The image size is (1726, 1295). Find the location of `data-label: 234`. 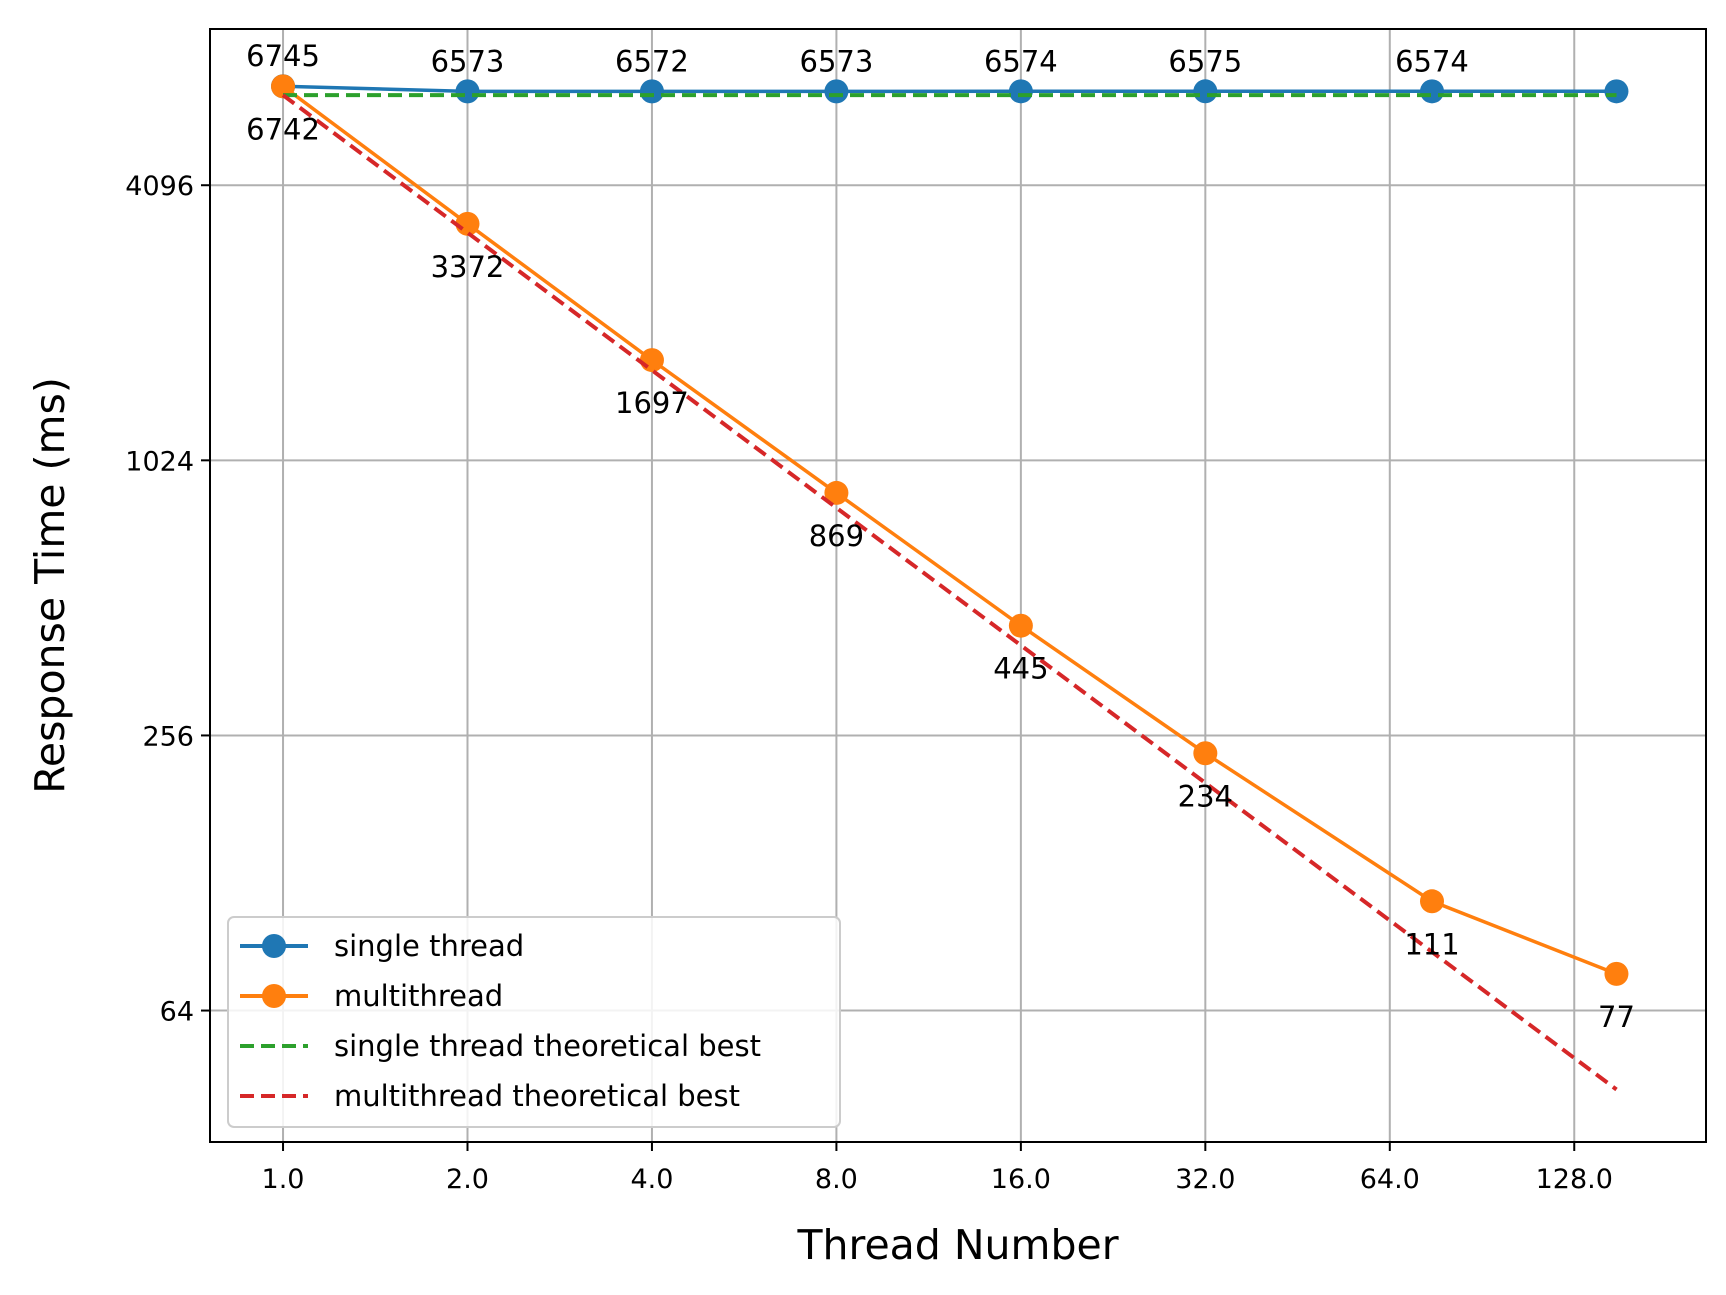

data-label: 234 is located at coordinates (1205, 796).